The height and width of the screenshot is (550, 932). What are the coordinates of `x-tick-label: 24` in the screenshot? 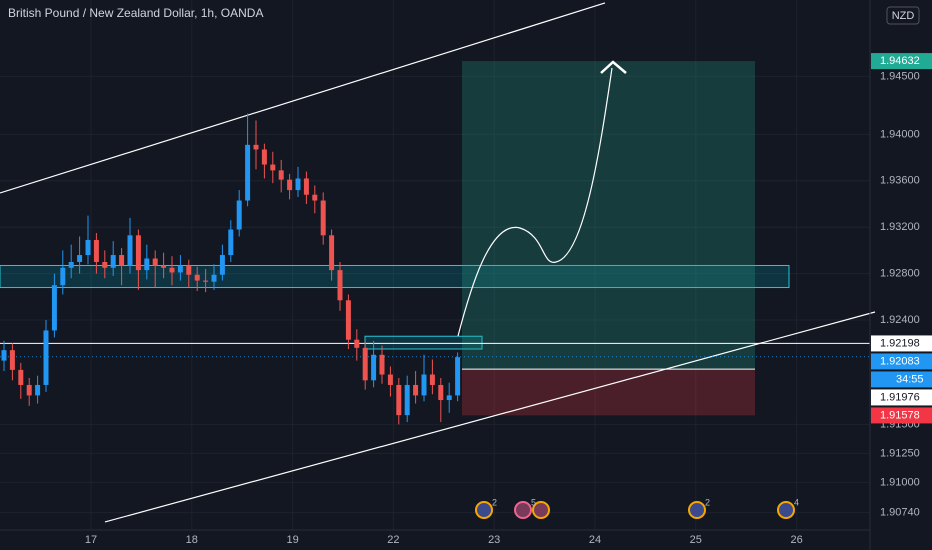 It's located at (595, 540).